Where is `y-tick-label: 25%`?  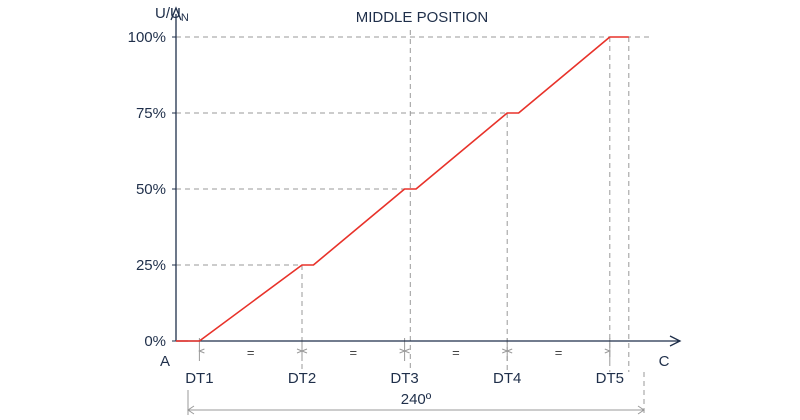
y-tick-label: 25% is located at coordinates (151, 265).